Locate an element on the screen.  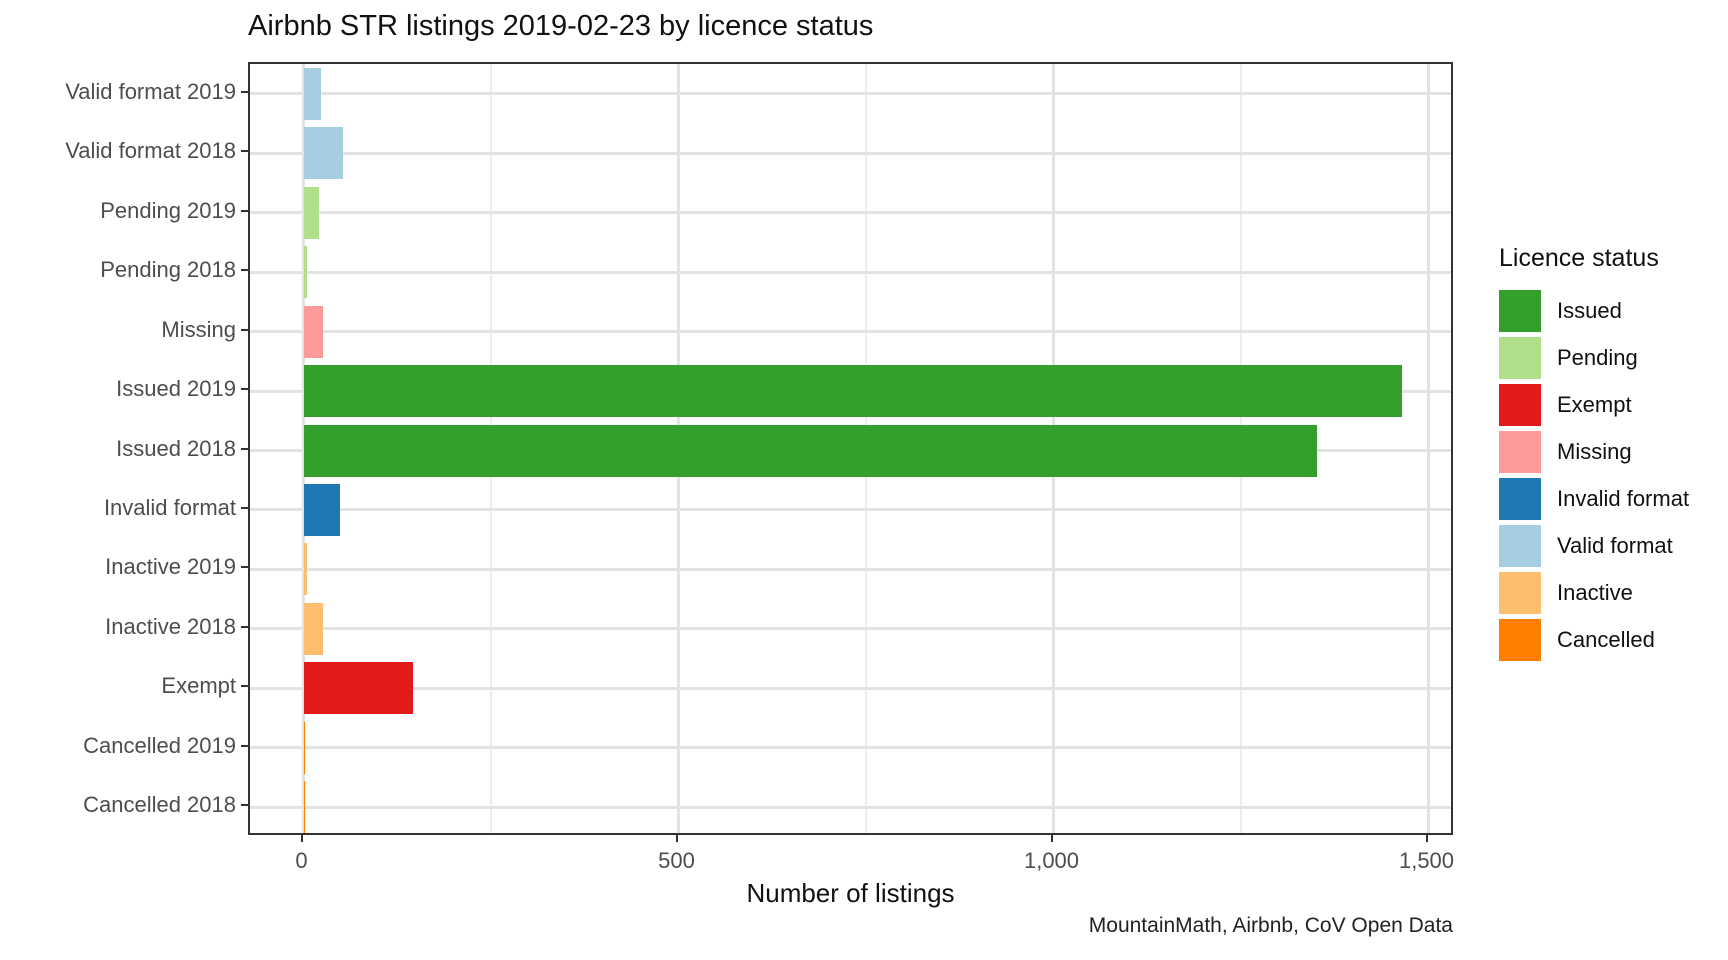
y-tick-label: Pending 2018 is located at coordinates (168, 270).